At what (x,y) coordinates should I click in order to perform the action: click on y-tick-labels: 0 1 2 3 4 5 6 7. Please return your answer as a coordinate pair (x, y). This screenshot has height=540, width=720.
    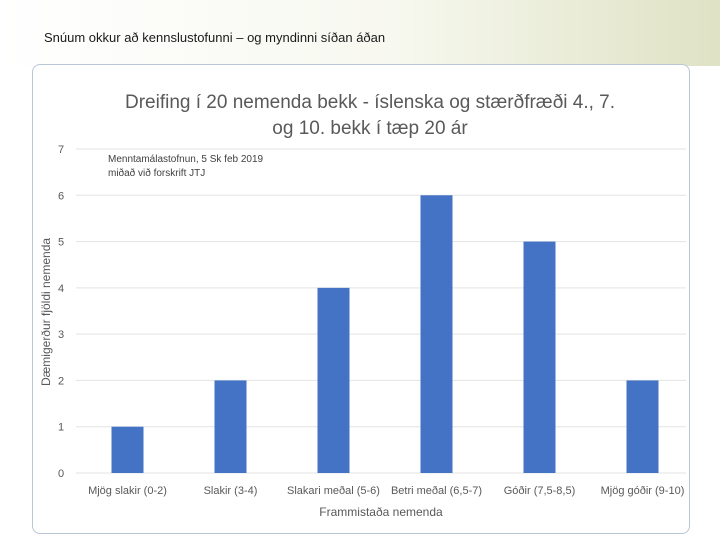
    Looking at the image, I should click on (61, 312).